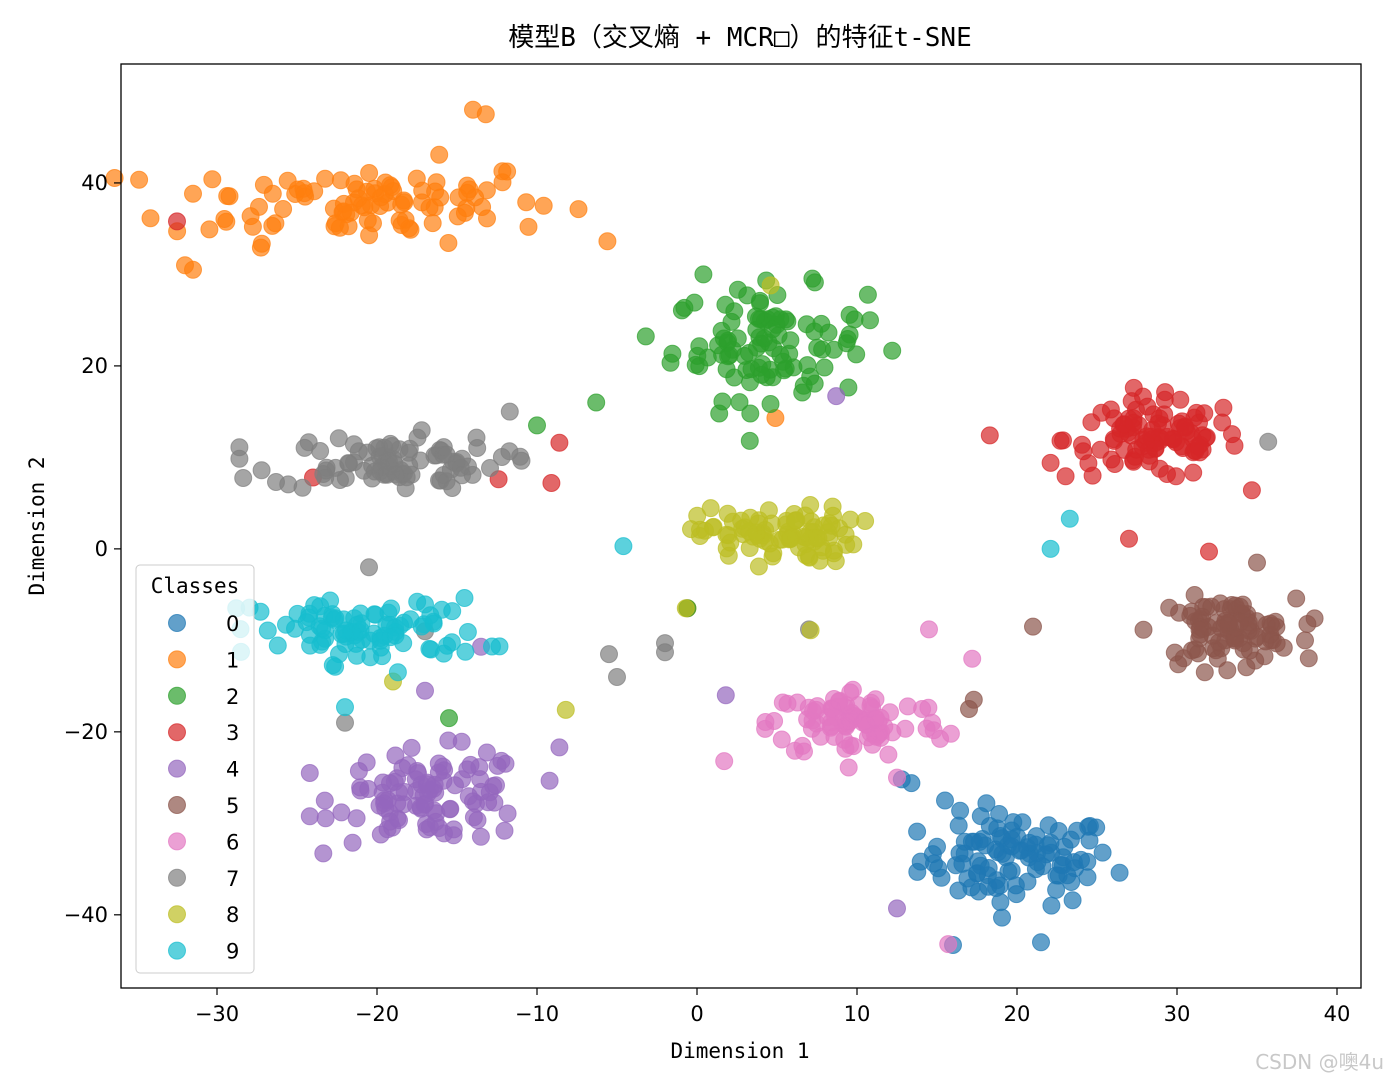  I want to click on legend-item-4: 4, so click(203, 770).